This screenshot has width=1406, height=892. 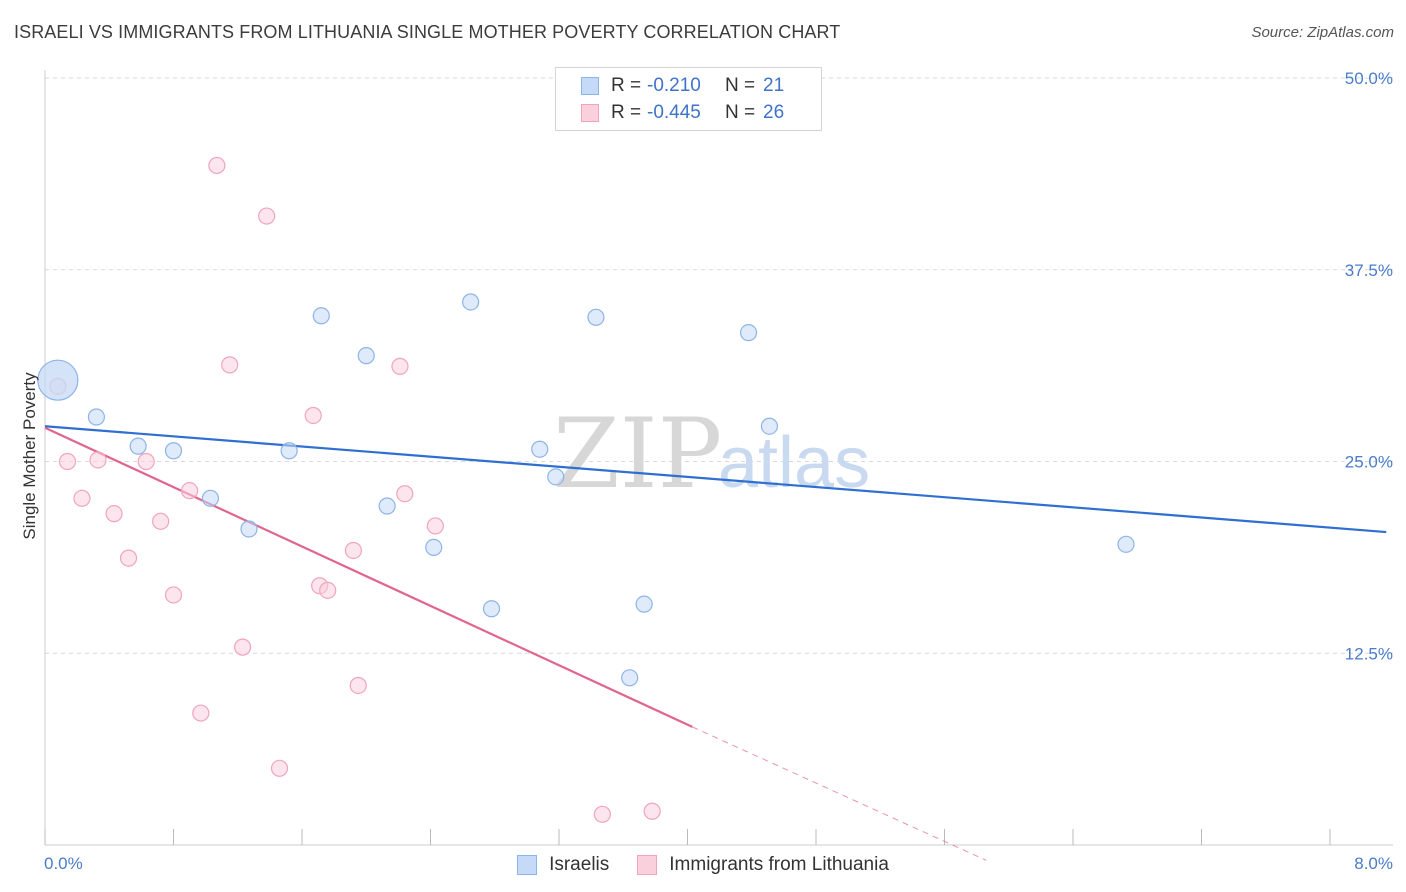 I want to click on watermark-zip: ZIP, so click(x=637, y=454).